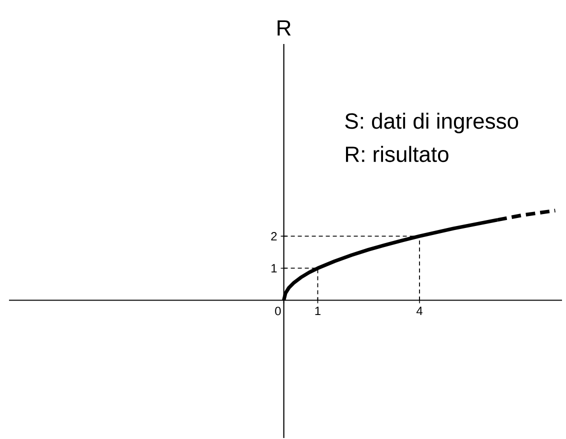  What do you see at coordinates (284, 28) in the screenshot?
I see `y-axis-title: R` at bounding box center [284, 28].